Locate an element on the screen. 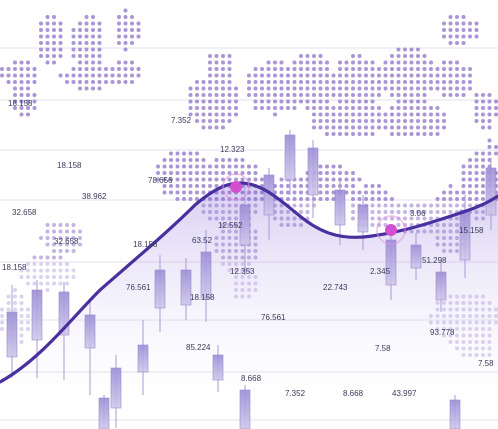 This screenshot has height=429, width=498. value-label: 12.323 is located at coordinates (232, 149).